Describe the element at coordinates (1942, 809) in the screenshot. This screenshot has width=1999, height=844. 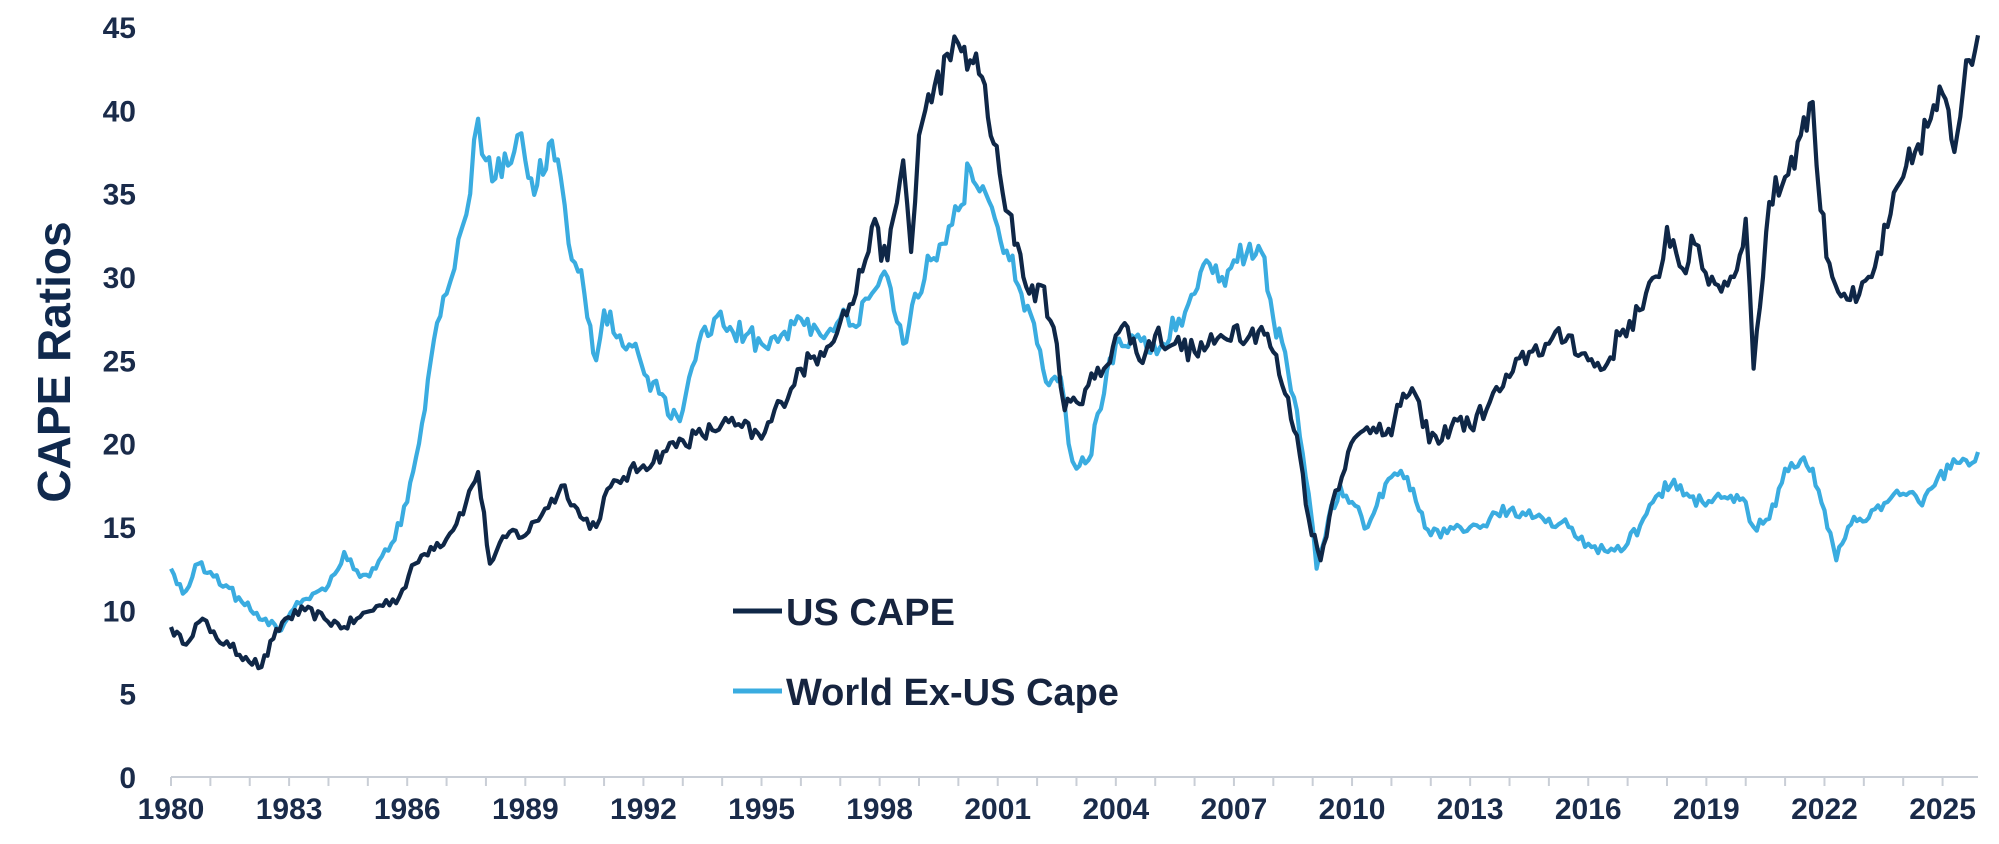
I see `x-tick-label: 2025` at that location.